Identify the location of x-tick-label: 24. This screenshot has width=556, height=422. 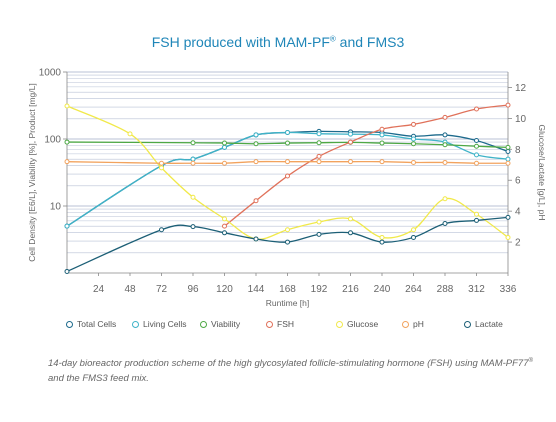
(99, 289).